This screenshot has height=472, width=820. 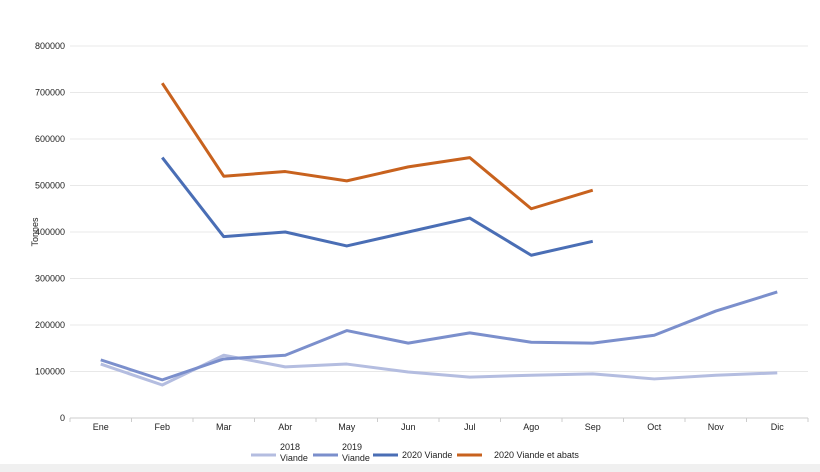 What do you see at coordinates (470, 427) in the screenshot?
I see `x-tick-label: Jul` at bounding box center [470, 427].